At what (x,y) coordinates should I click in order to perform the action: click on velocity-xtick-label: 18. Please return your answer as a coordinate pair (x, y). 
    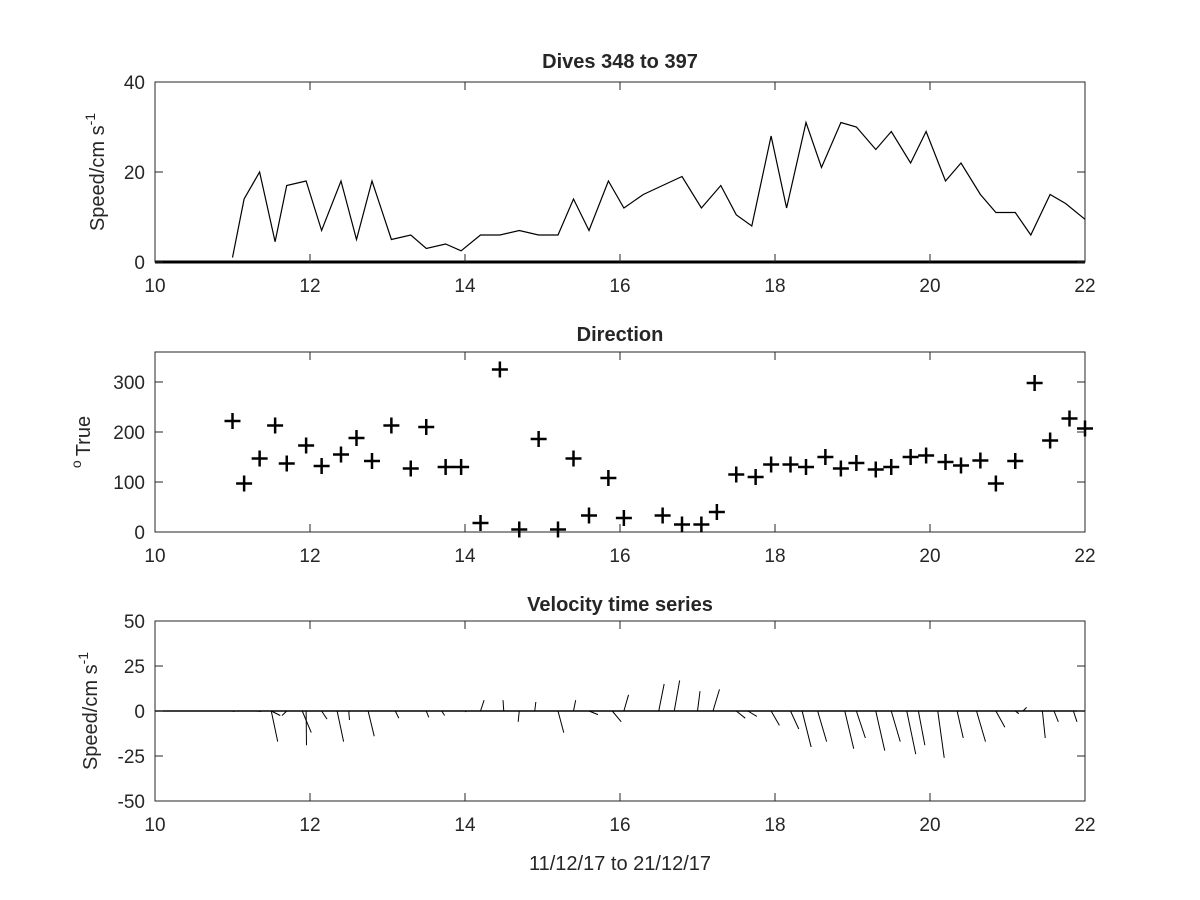
    Looking at the image, I should click on (774, 825).